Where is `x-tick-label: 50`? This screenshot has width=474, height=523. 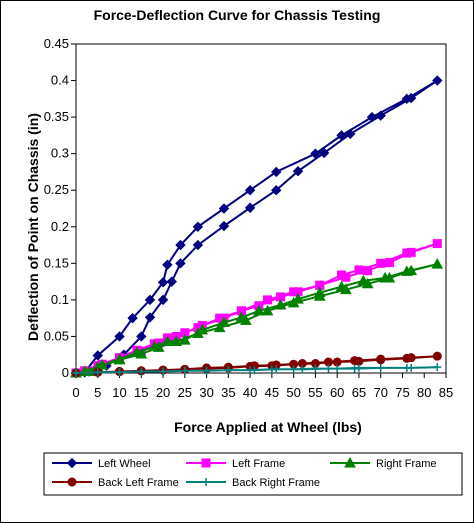
x-tick-label: 50 is located at coordinates (293, 392).